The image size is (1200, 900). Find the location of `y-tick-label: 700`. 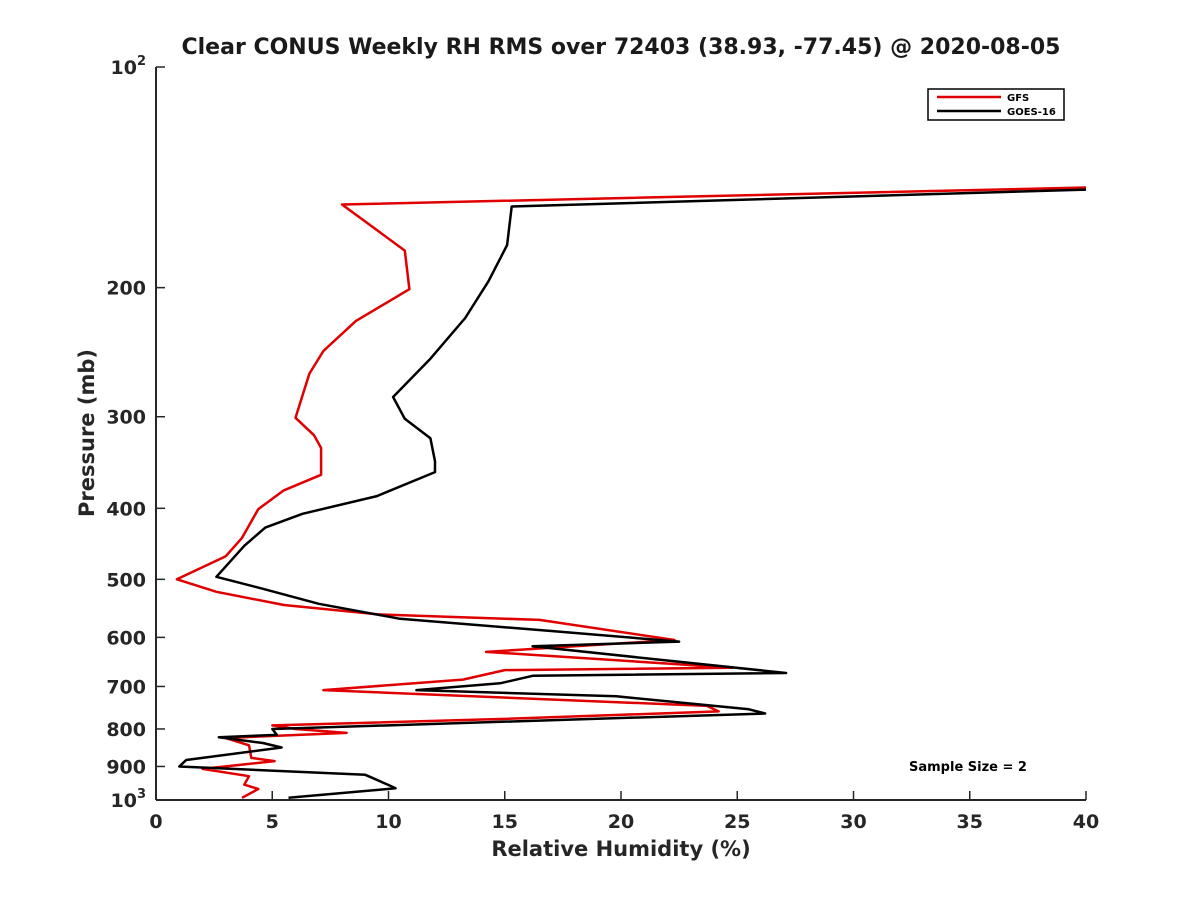

y-tick-label: 700 is located at coordinates (126, 687).